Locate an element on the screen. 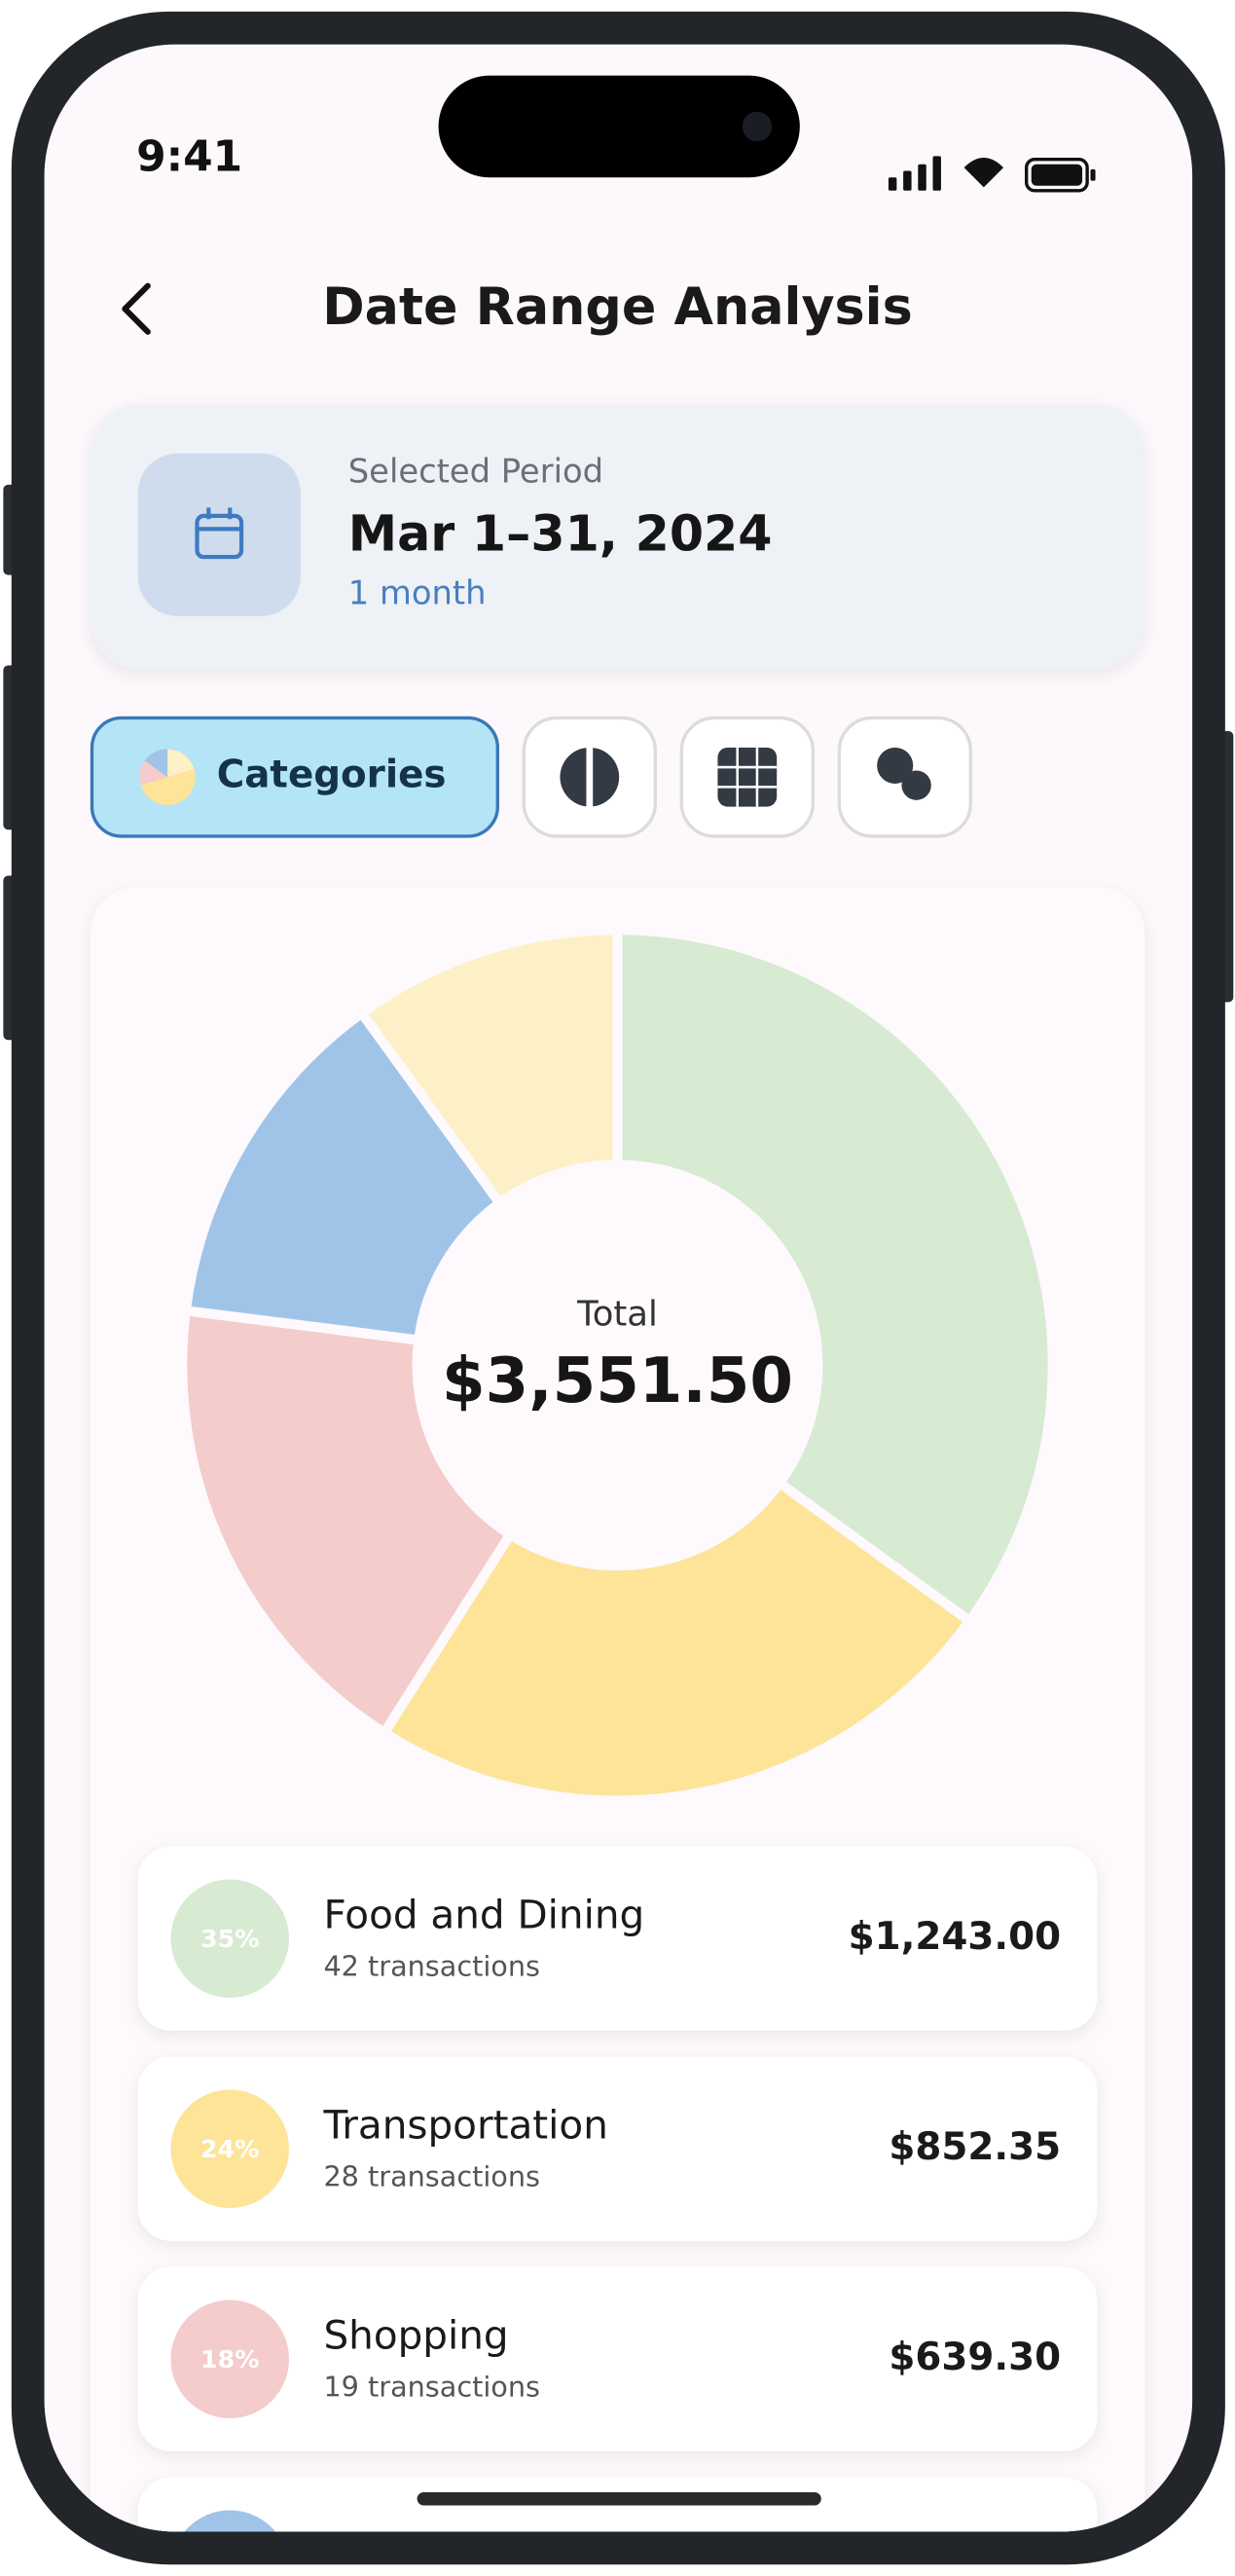  item-percent: 18% is located at coordinates (230, 2359).